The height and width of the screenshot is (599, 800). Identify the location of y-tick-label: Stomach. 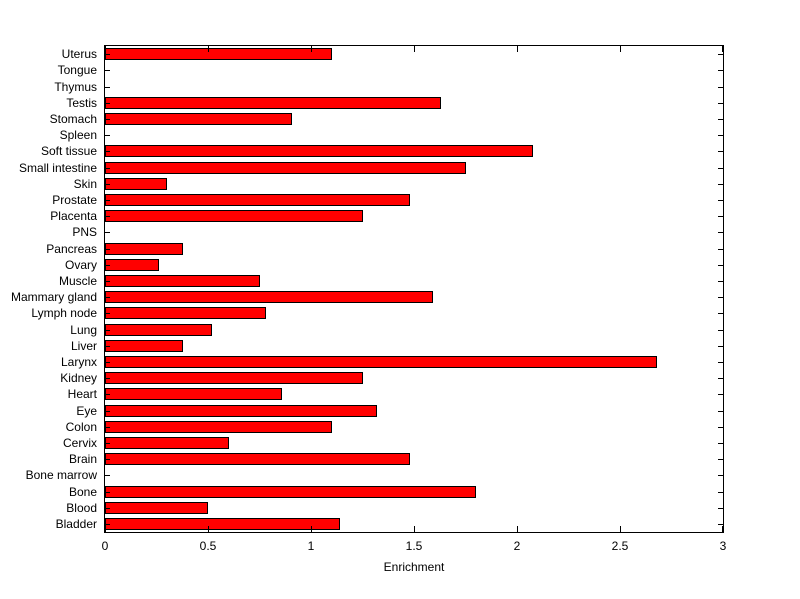
(73, 118).